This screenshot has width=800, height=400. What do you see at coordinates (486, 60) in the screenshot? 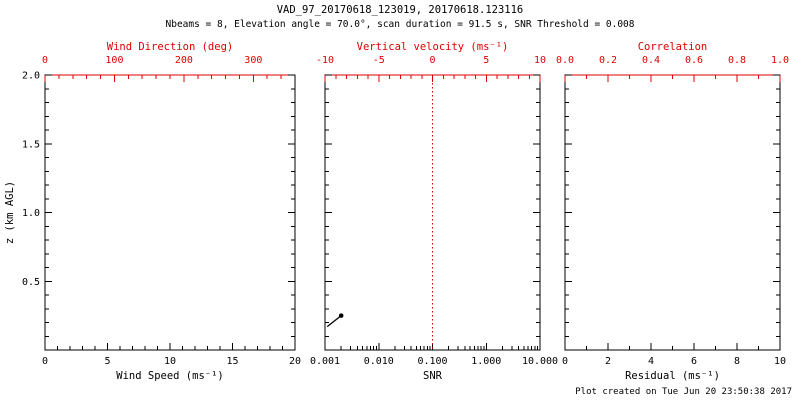
I see `top-tick-label: 5` at bounding box center [486, 60].